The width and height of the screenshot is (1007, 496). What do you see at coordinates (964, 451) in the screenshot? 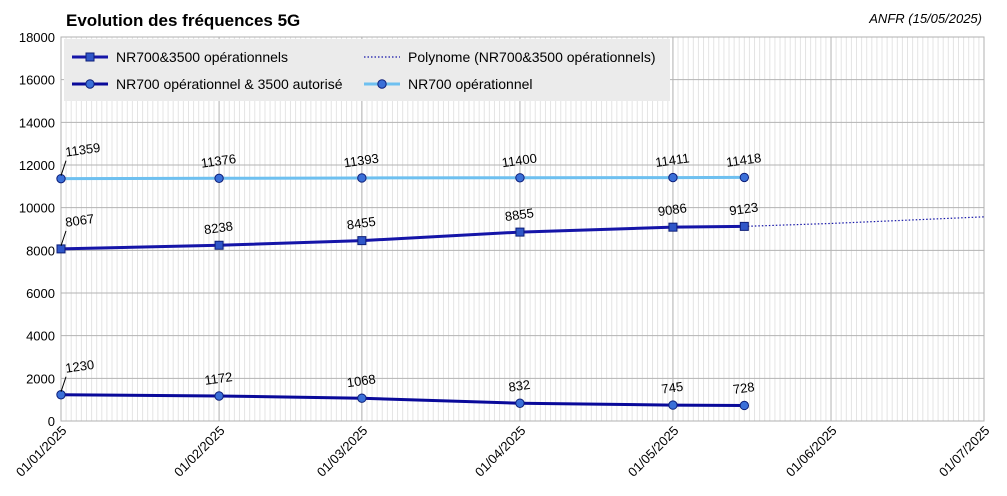
I see `x-tick-label: 01/07/2025` at bounding box center [964, 451].